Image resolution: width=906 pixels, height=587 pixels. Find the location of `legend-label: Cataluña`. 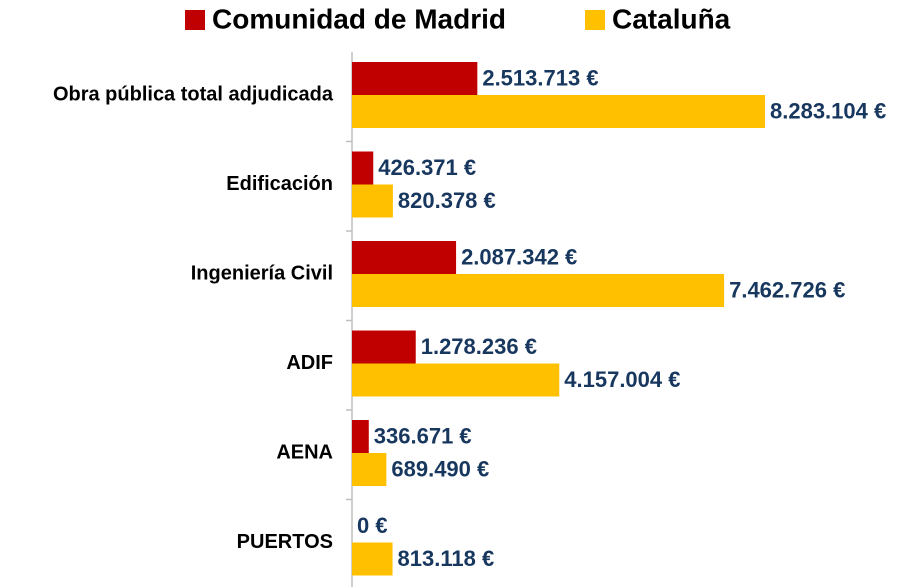

legend-label: Cataluña is located at coordinates (671, 18).